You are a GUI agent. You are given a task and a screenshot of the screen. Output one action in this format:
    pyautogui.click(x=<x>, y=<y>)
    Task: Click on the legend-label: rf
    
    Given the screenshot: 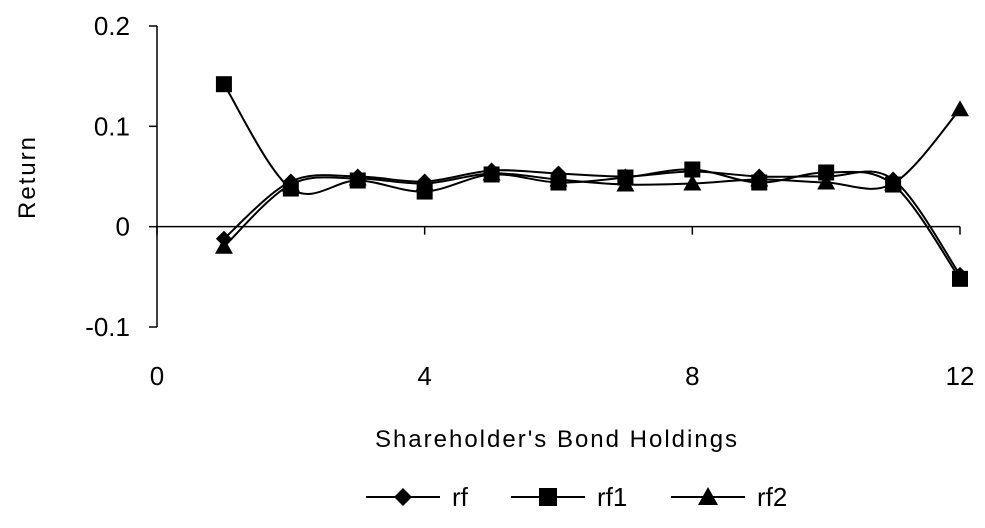 What is the action you would take?
    pyautogui.click(x=460, y=497)
    